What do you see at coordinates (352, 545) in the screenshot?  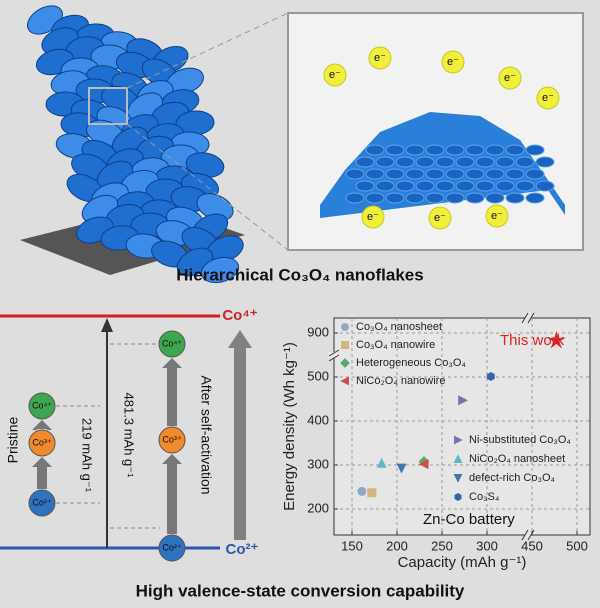 I see `x-tick-label: 150` at bounding box center [352, 545].